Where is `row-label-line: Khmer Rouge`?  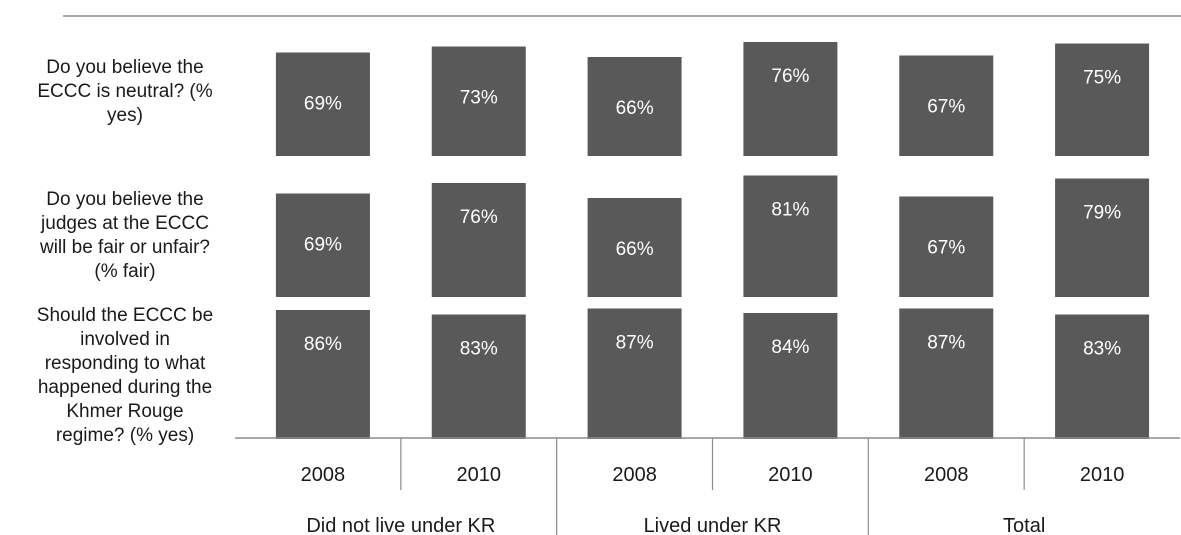 row-label-line: Khmer Rouge is located at coordinates (124, 411).